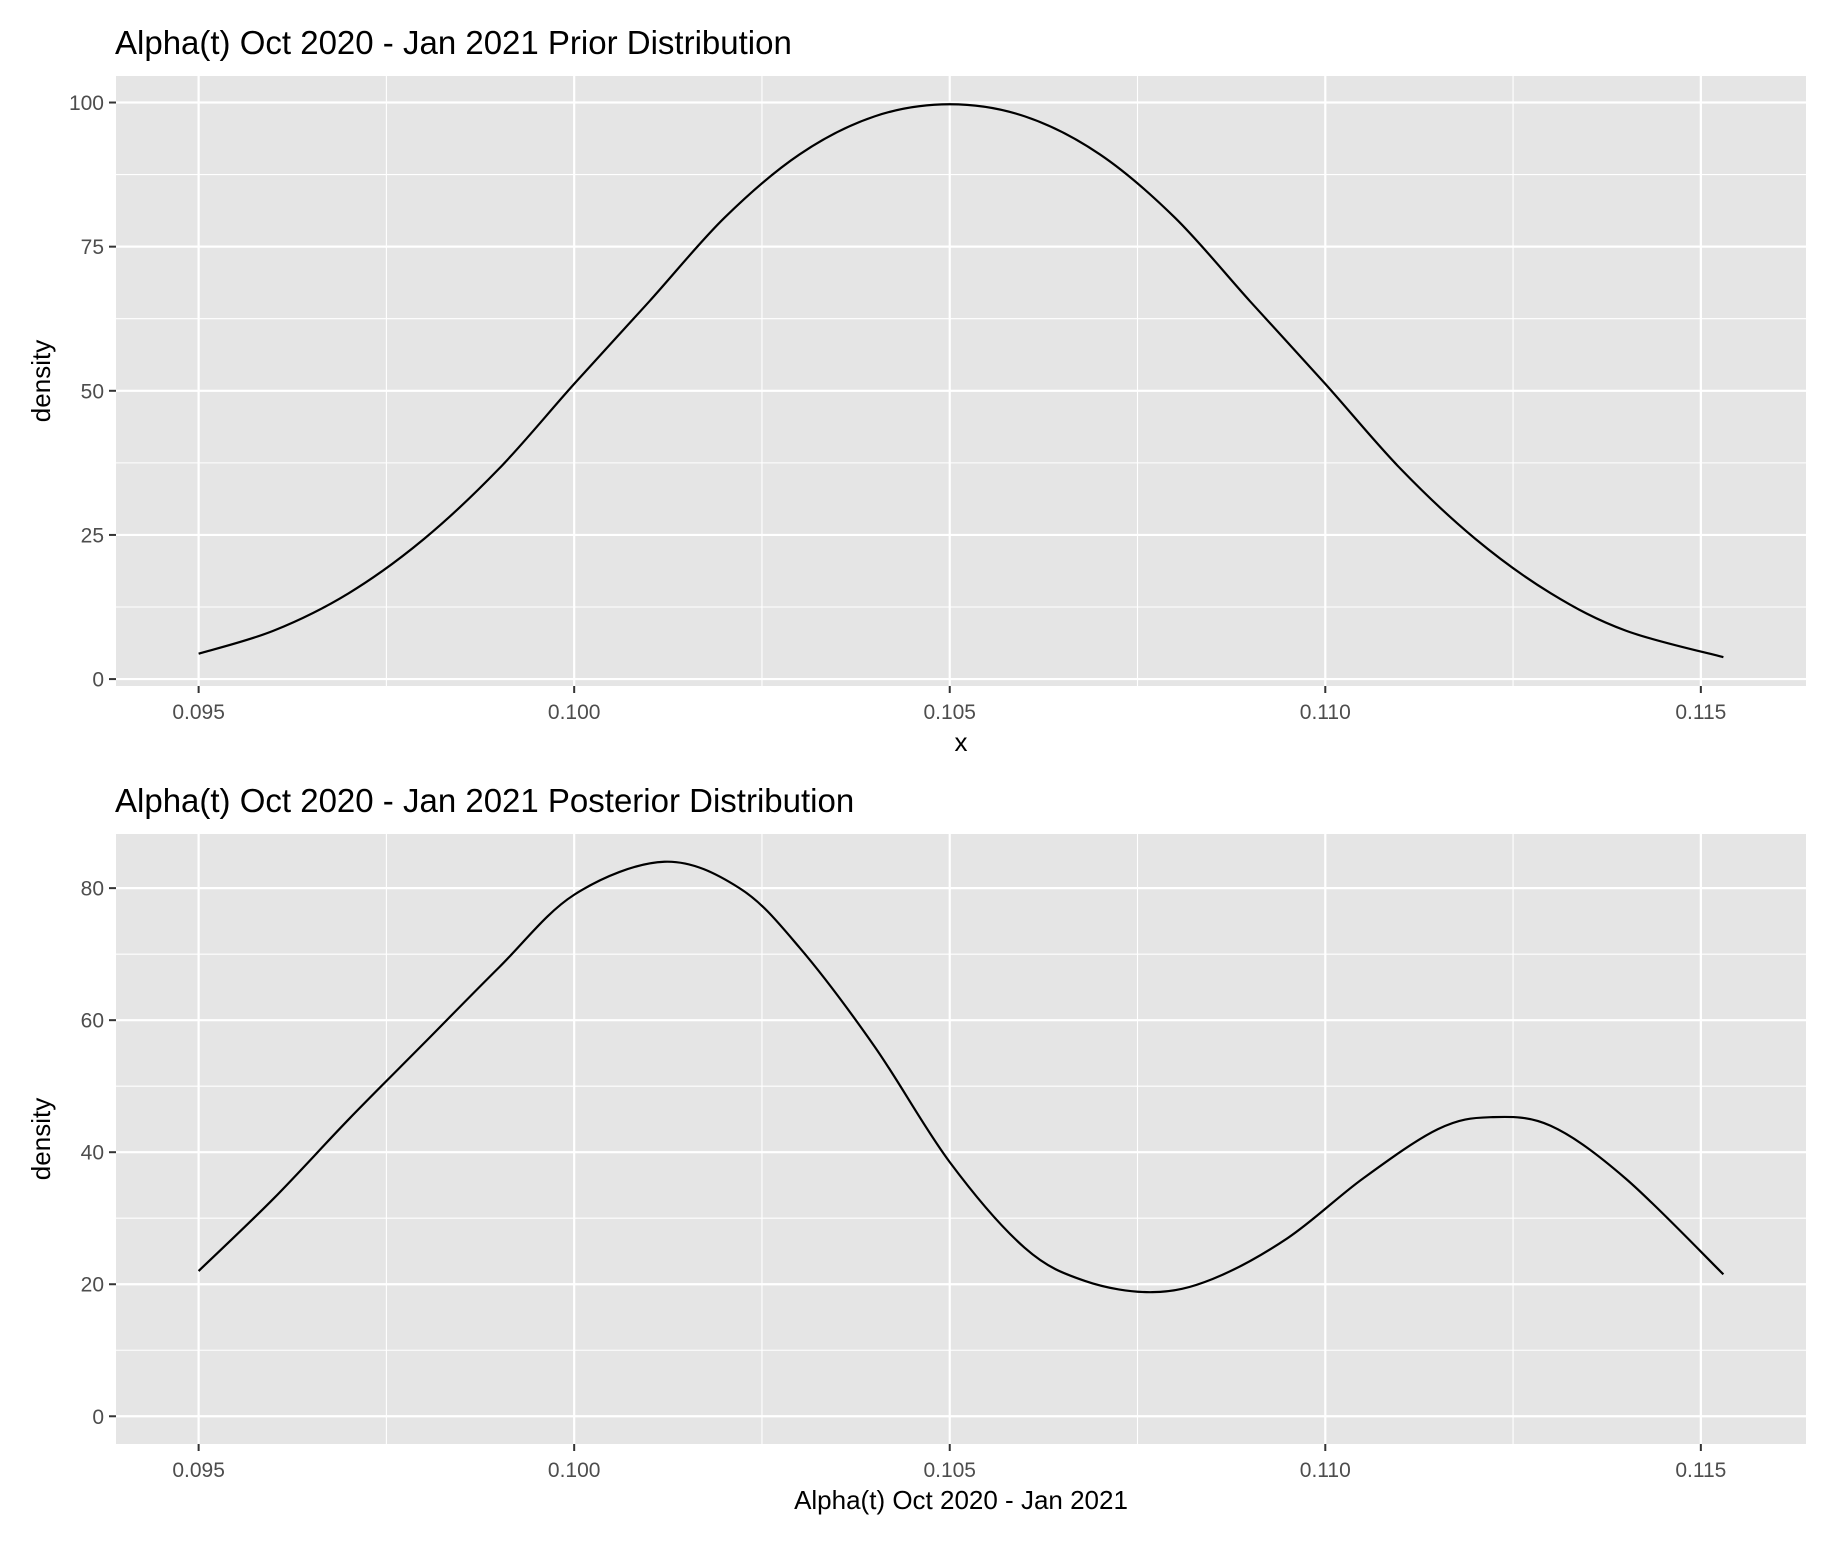 The width and height of the screenshot is (1824, 1541). Describe the element at coordinates (92, 1285) in the screenshot. I see `posterior-y-tick-label: 20` at that location.